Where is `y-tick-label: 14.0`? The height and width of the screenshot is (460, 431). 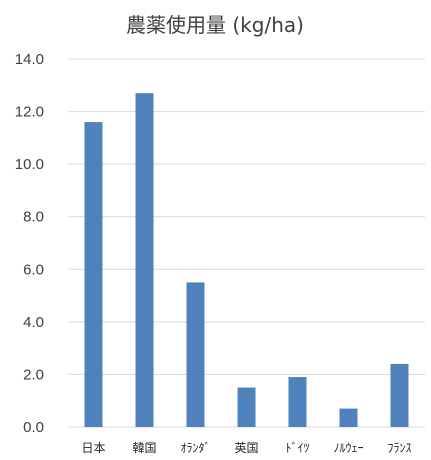 y-tick-label: 14.0 is located at coordinates (29, 59).